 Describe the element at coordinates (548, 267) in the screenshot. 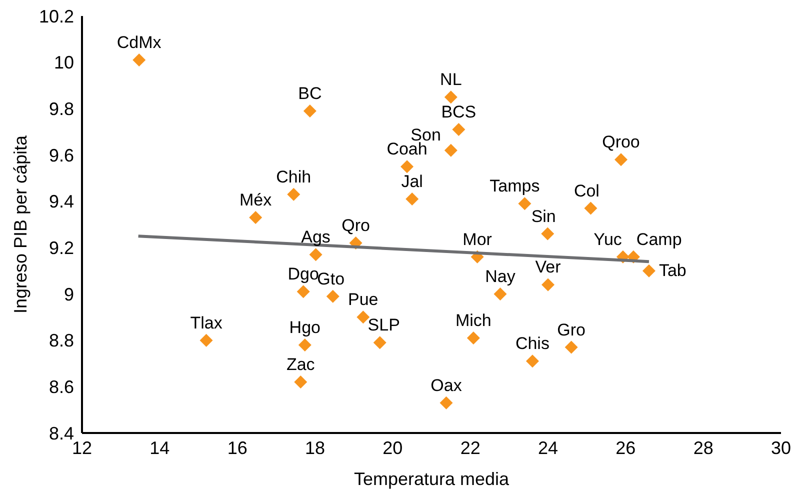

I see `annotation: Ver` at that location.